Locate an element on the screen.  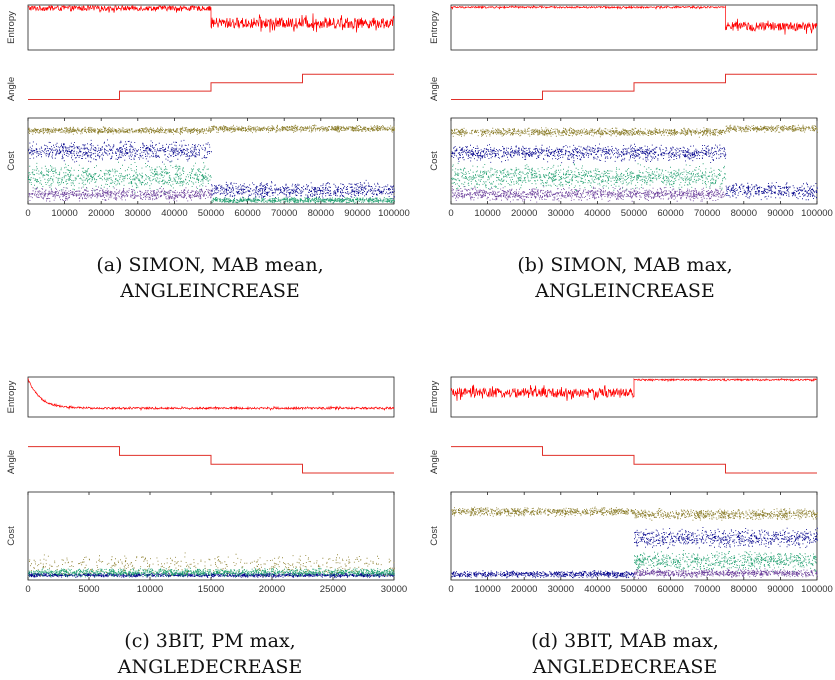
caption-b-line1: (b) SIMON, MAB max, is located at coordinates (625, 265).